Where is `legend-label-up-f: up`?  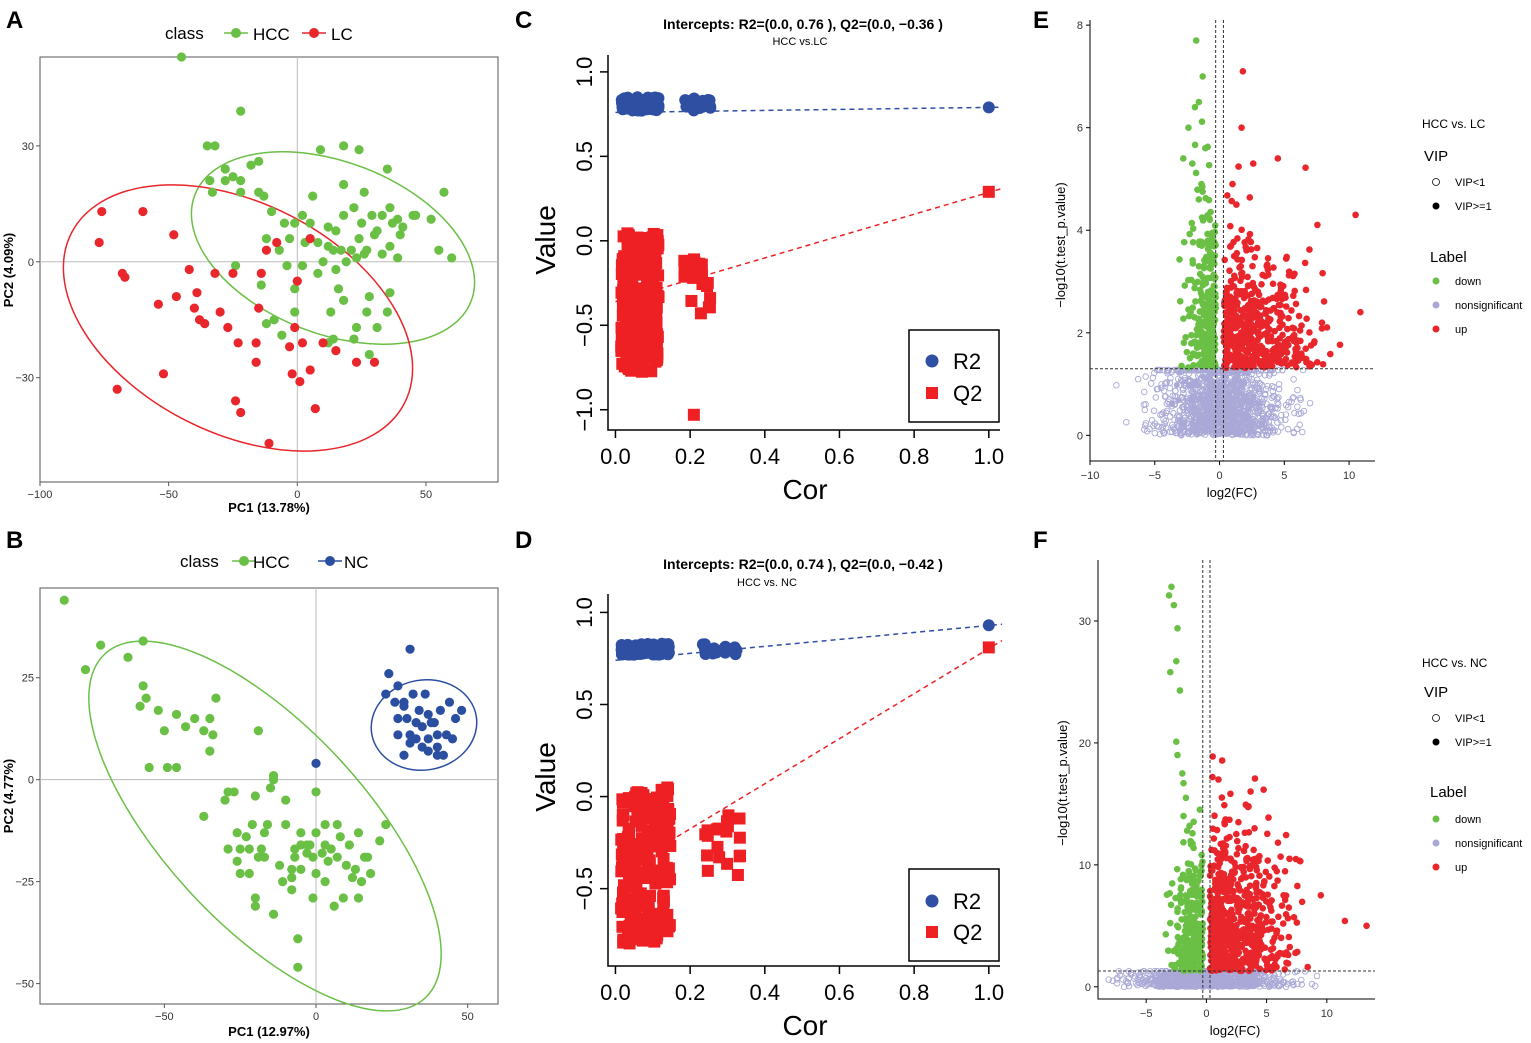
legend-label-up-f: up is located at coordinates (1461, 868).